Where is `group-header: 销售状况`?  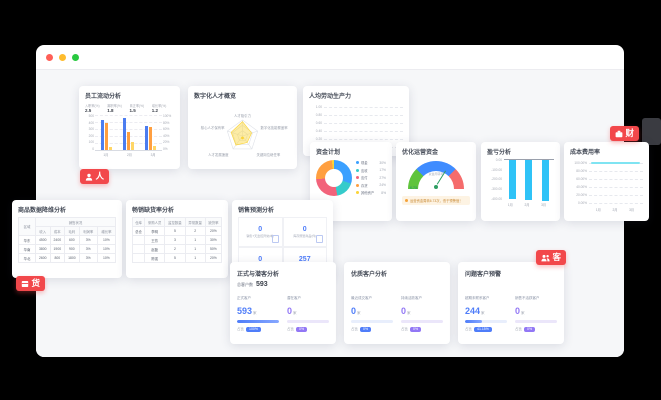 group-header: 销售状况 is located at coordinates (75, 222).